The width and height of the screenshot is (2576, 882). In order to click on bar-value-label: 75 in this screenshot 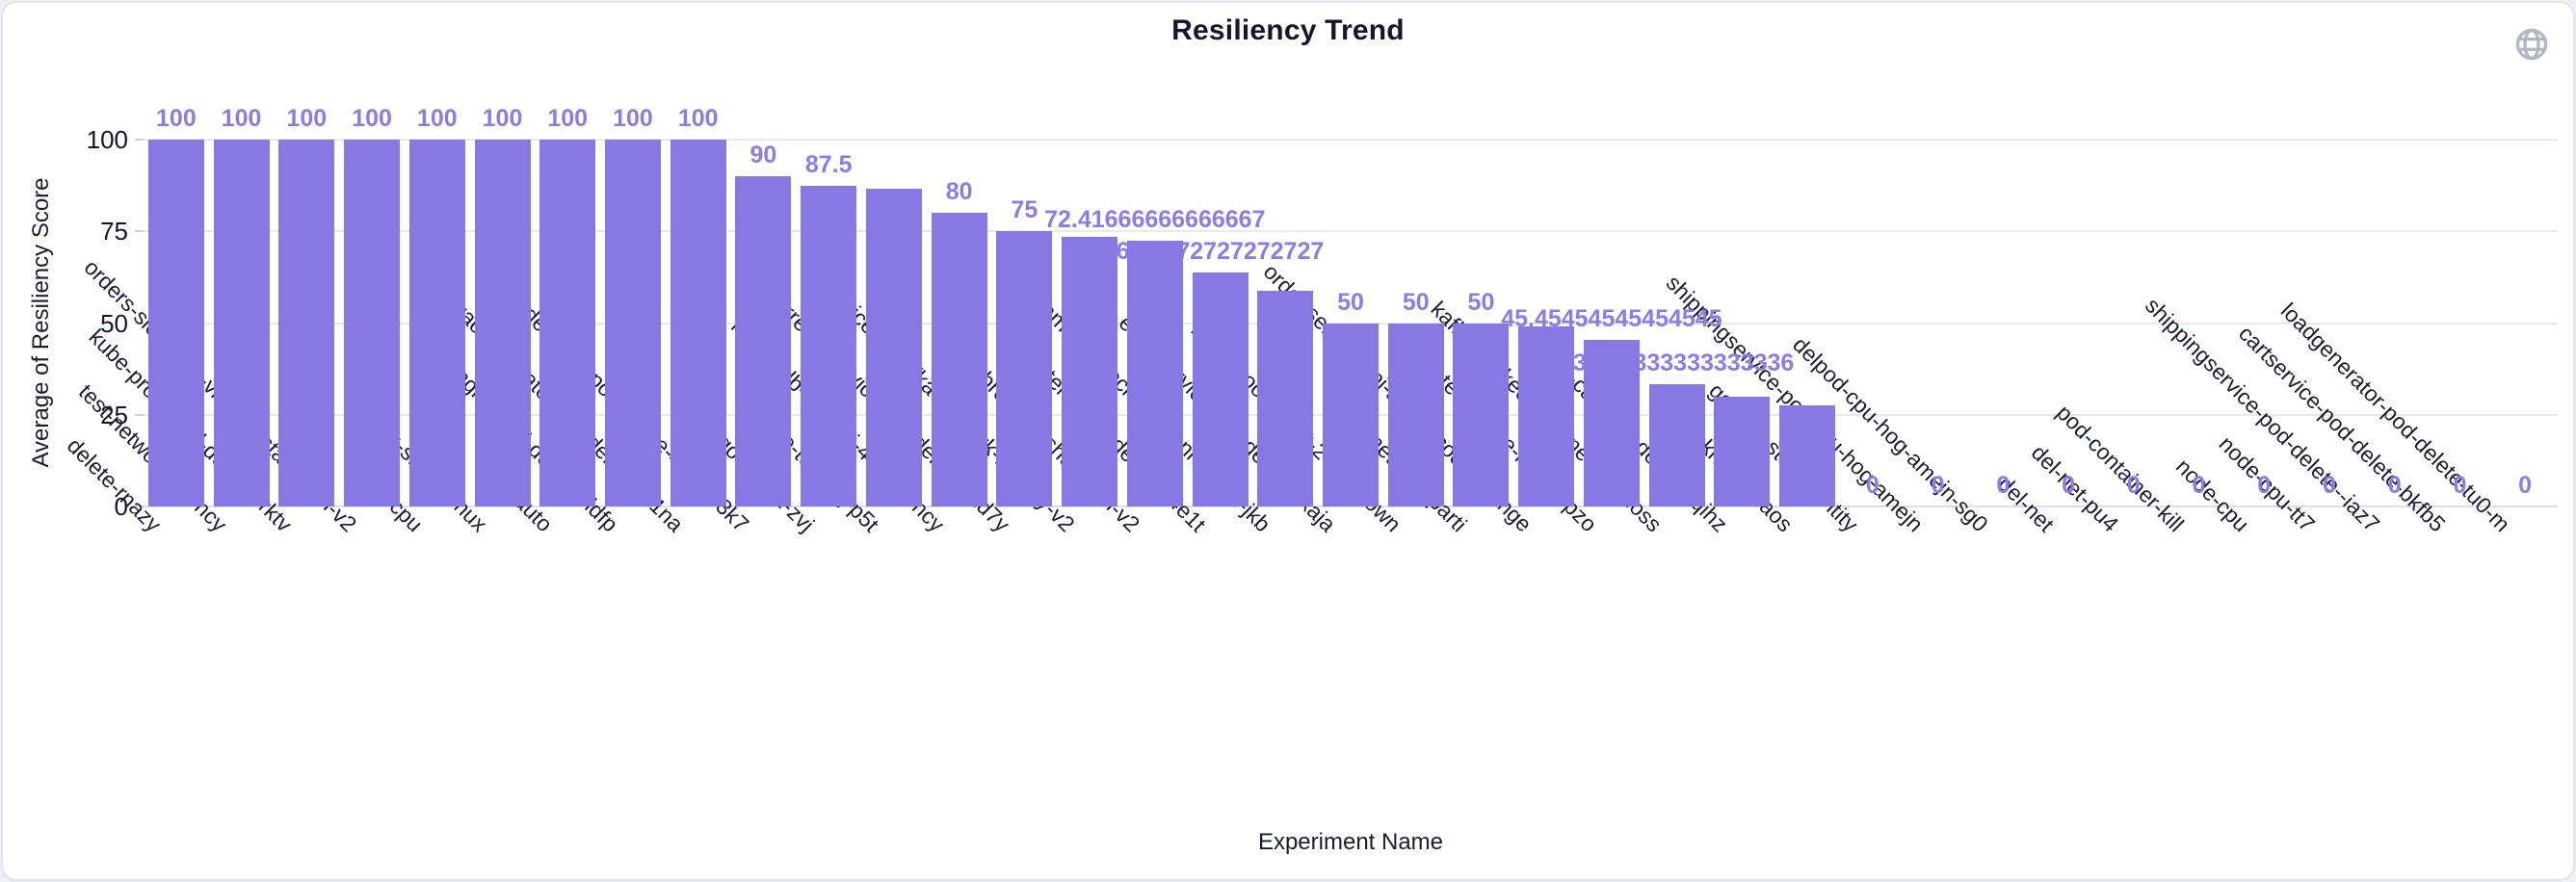, I will do `click(1025, 210)`.